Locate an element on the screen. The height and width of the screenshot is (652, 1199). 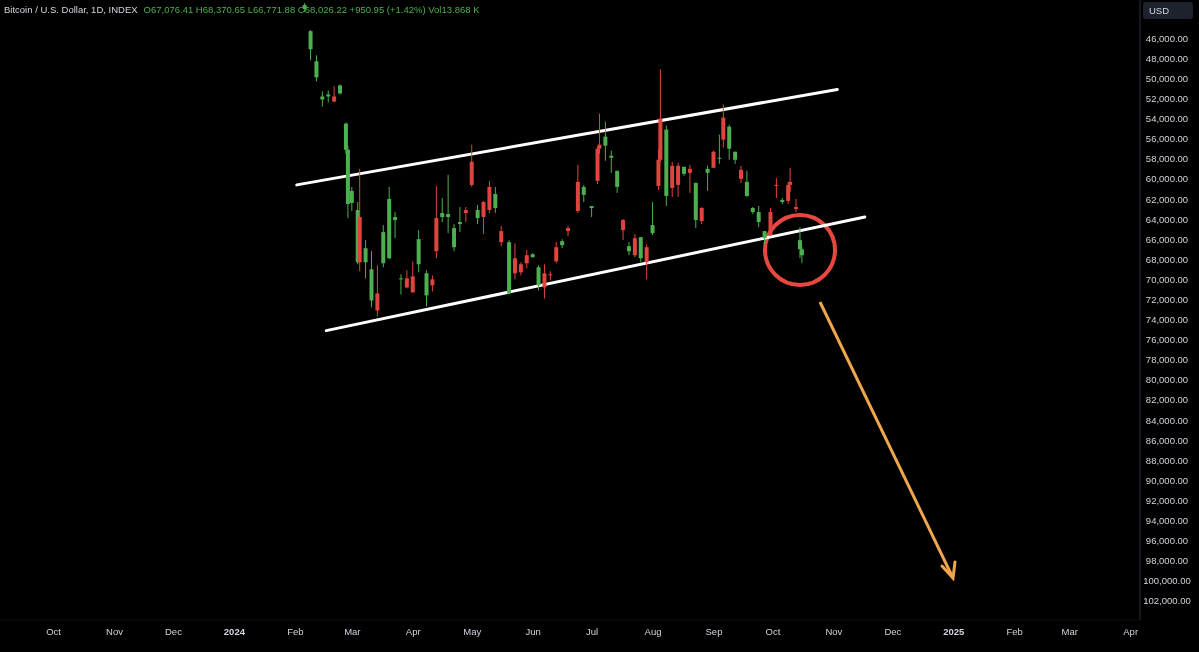
y-tick-label: 94,000.00 is located at coordinates (1167, 521).